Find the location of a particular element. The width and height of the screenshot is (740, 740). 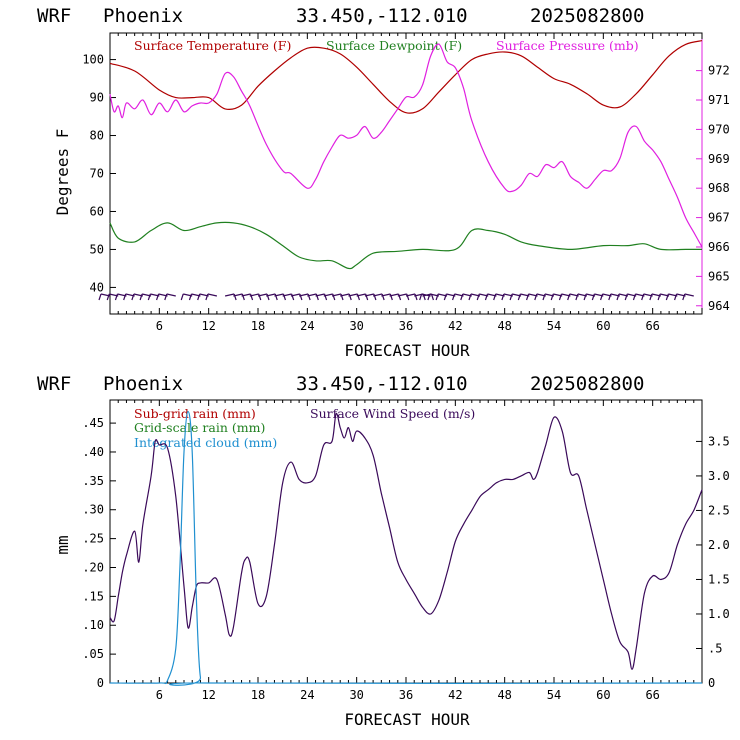

panel-1-y-tick-label-left: 40 is located at coordinates (97, 287).